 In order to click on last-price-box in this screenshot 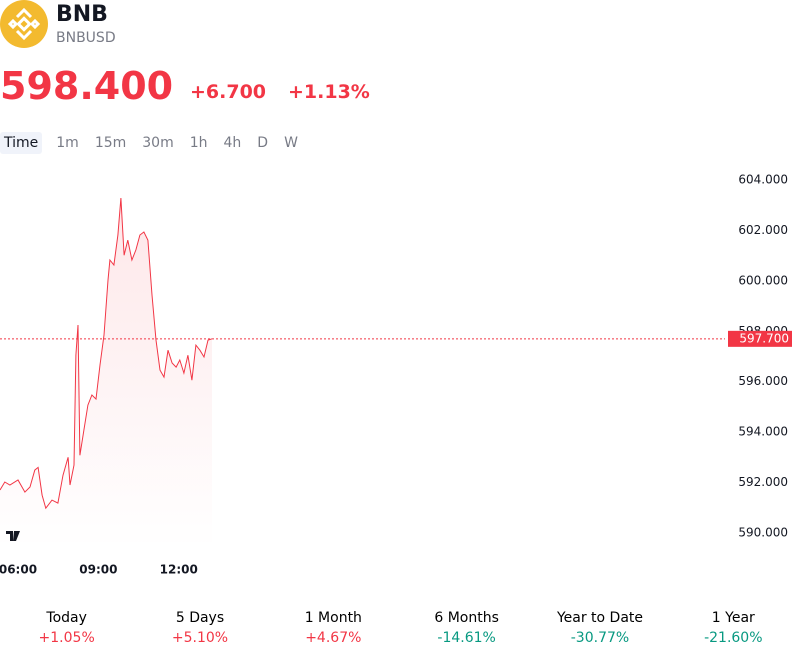, I will do `click(760, 338)`.